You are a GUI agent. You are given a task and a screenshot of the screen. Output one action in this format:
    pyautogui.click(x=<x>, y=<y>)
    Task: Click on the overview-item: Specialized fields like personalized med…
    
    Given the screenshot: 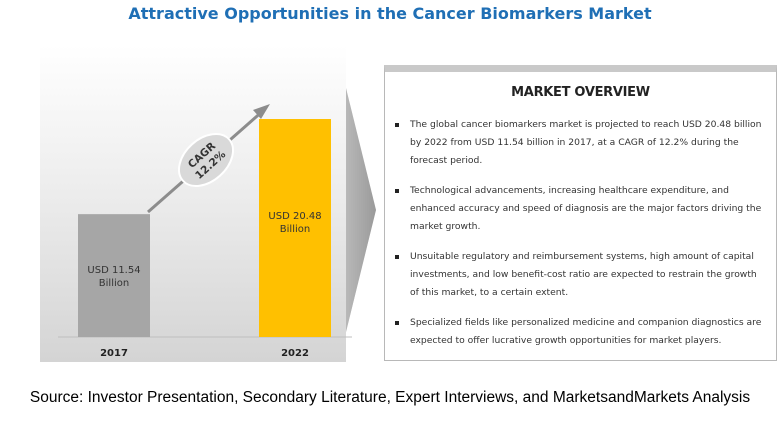 What is the action you would take?
    pyautogui.click(x=578, y=332)
    